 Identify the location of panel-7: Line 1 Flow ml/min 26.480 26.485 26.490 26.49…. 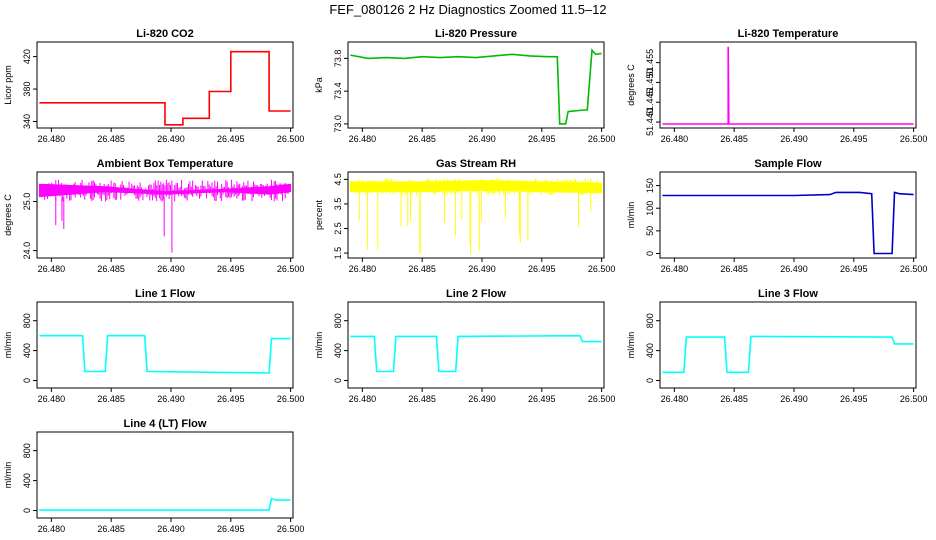
(153, 346).